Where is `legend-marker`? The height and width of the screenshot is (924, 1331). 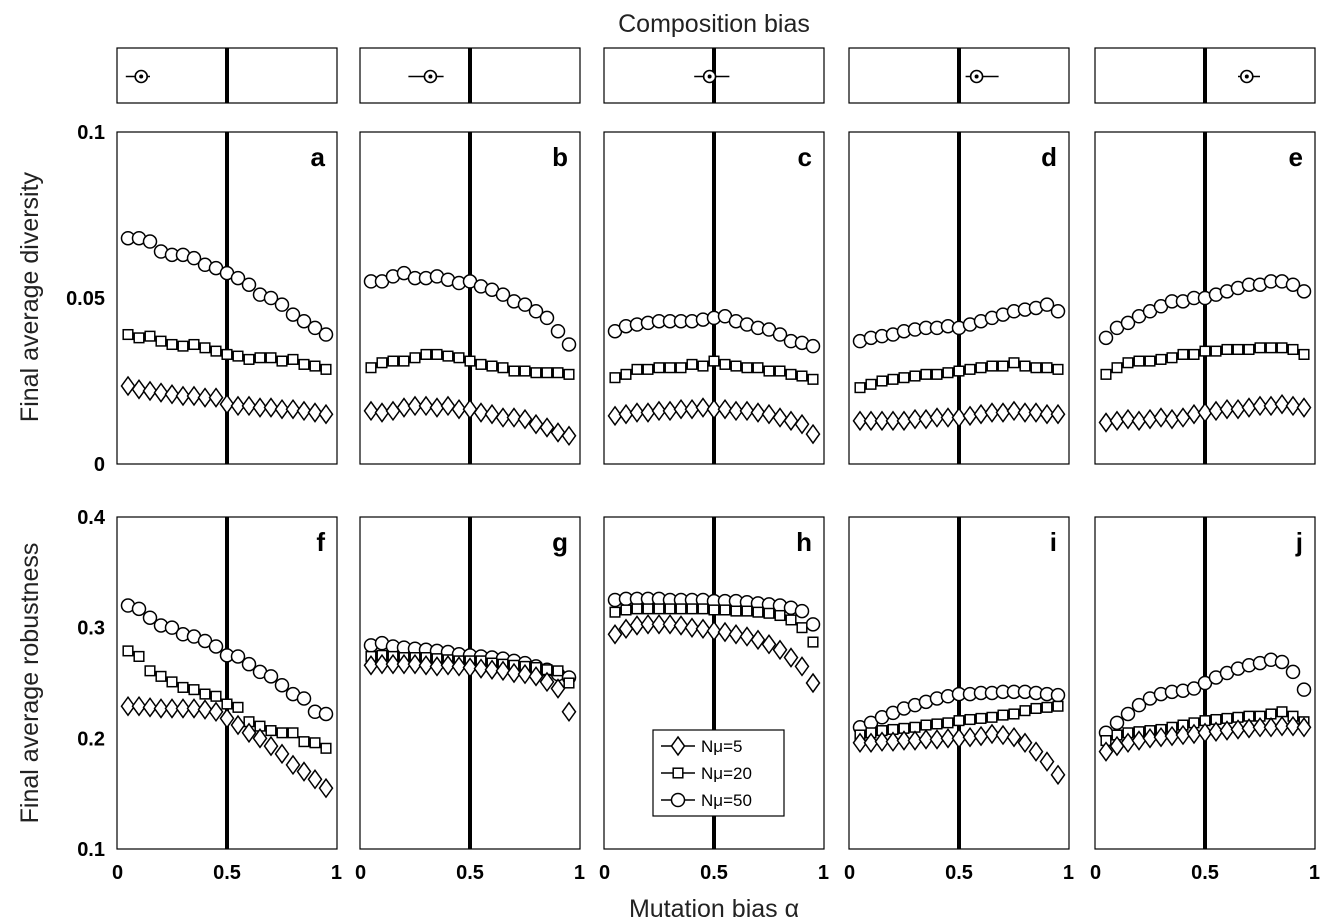 legend-marker is located at coordinates (678, 746).